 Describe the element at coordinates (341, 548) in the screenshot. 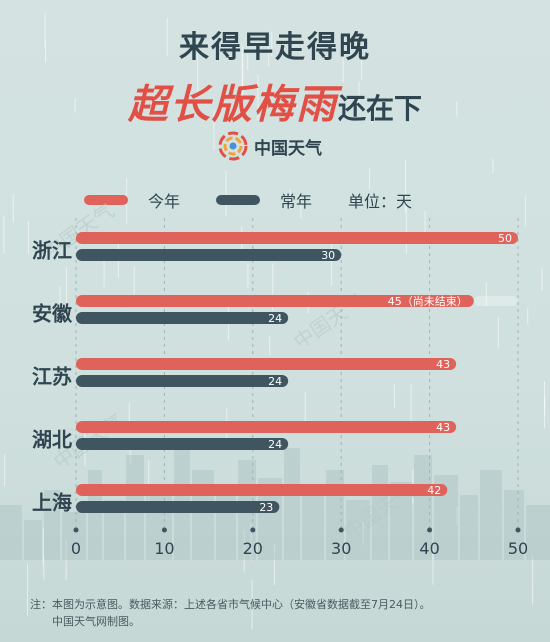

I see `x-tick-label: 30` at that location.